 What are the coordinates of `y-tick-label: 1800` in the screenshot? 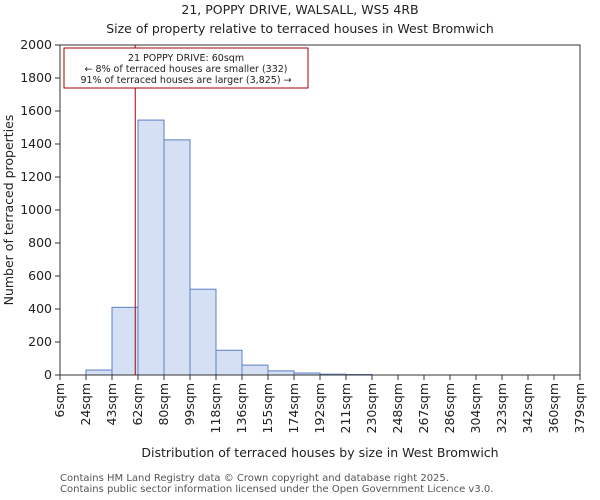 It's located at (36, 77).